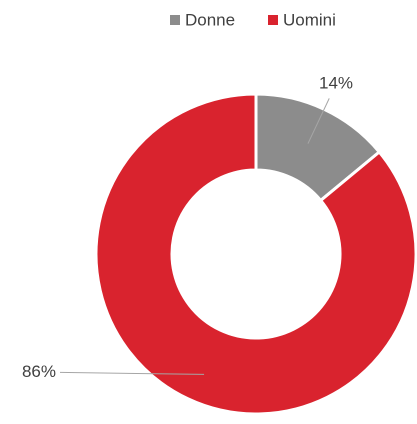  What do you see at coordinates (210, 19) in the screenshot?
I see `legend-label: Donne` at bounding box center [210, 19].